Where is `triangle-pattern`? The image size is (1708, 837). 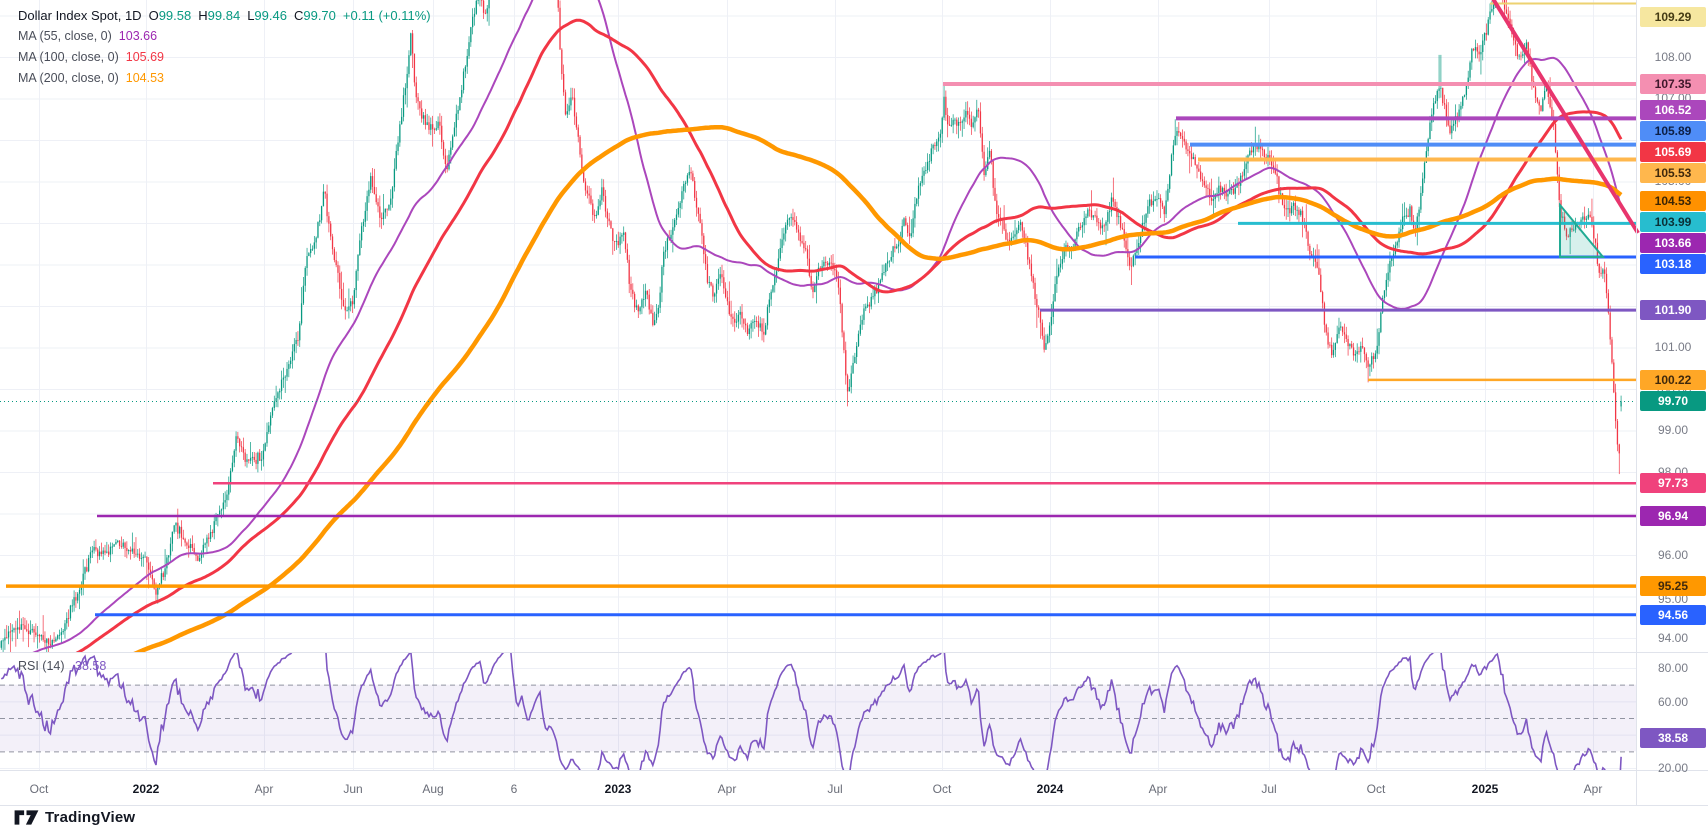
triangle-pattern is located at coordinates (1582, 230).